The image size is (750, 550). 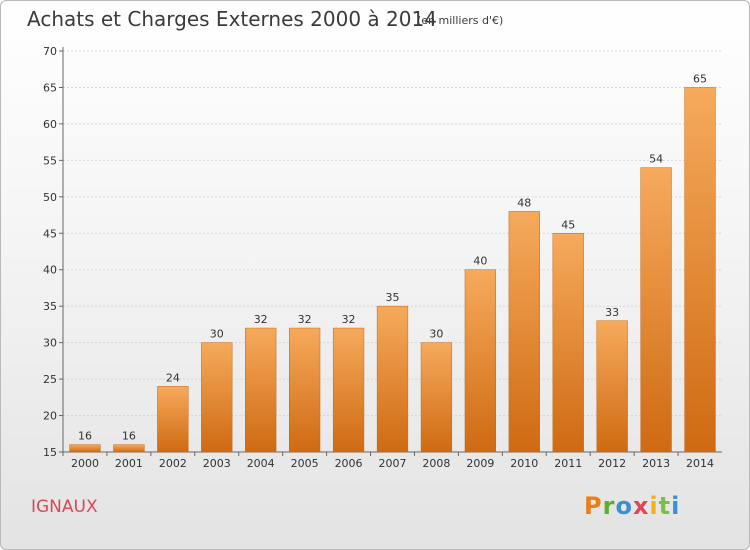 What do you see at coordinates (524, 463) in the screenshot?
I see `x-tick-label: 2010` at bounding box center [524, 463].